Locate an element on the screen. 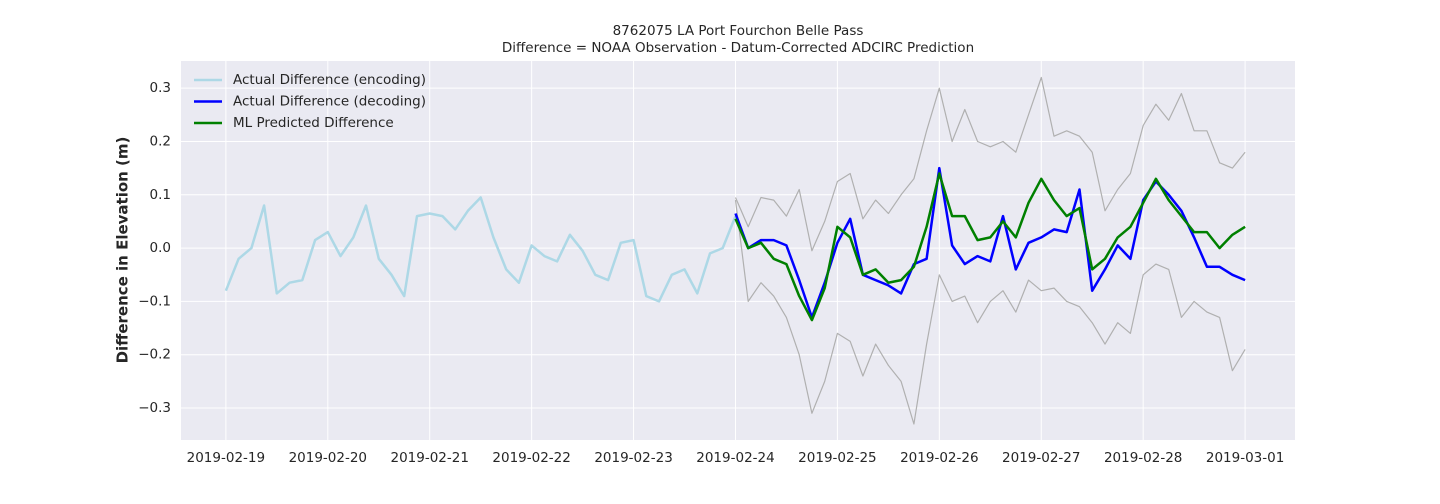 This screenshot has height=504, width=1440. y-tick-label: −0.3 is located at coordinates (154, 408).